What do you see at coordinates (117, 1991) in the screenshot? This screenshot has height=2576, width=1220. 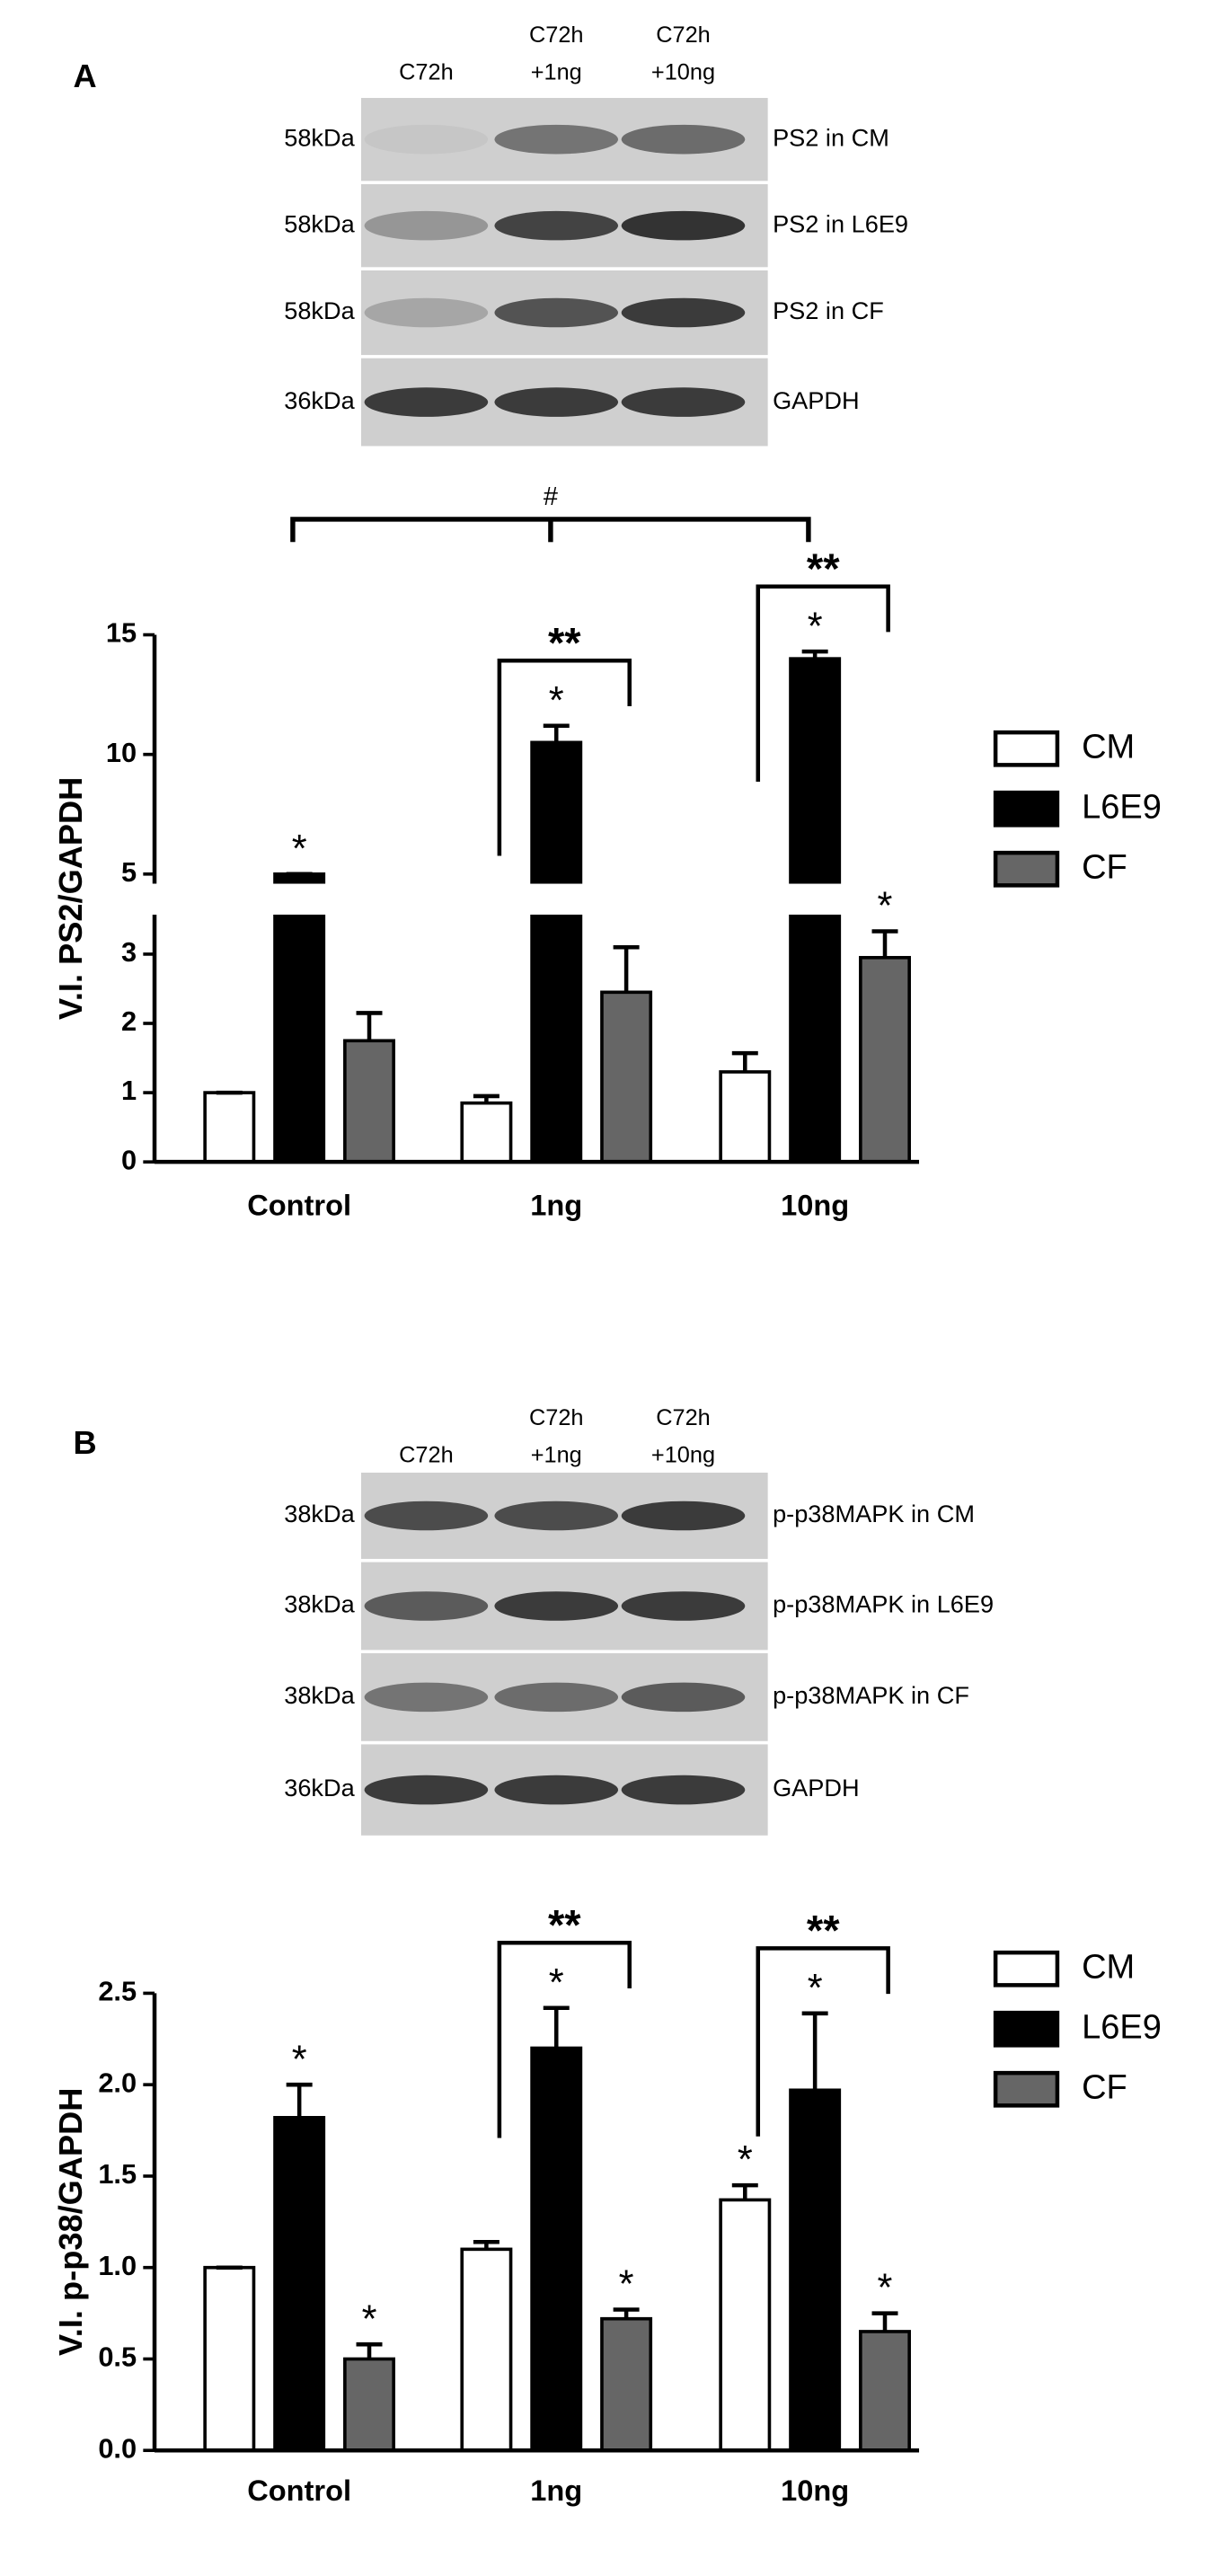 I see `y-tick-label: 2.5` at bounding box center [117, 1991].